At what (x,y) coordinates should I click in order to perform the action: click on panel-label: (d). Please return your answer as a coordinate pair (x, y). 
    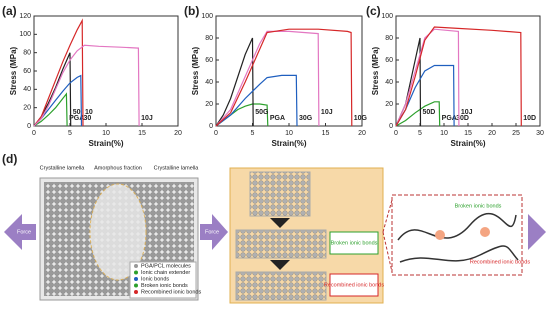
    Looking at the image, I should click on (9, 159).